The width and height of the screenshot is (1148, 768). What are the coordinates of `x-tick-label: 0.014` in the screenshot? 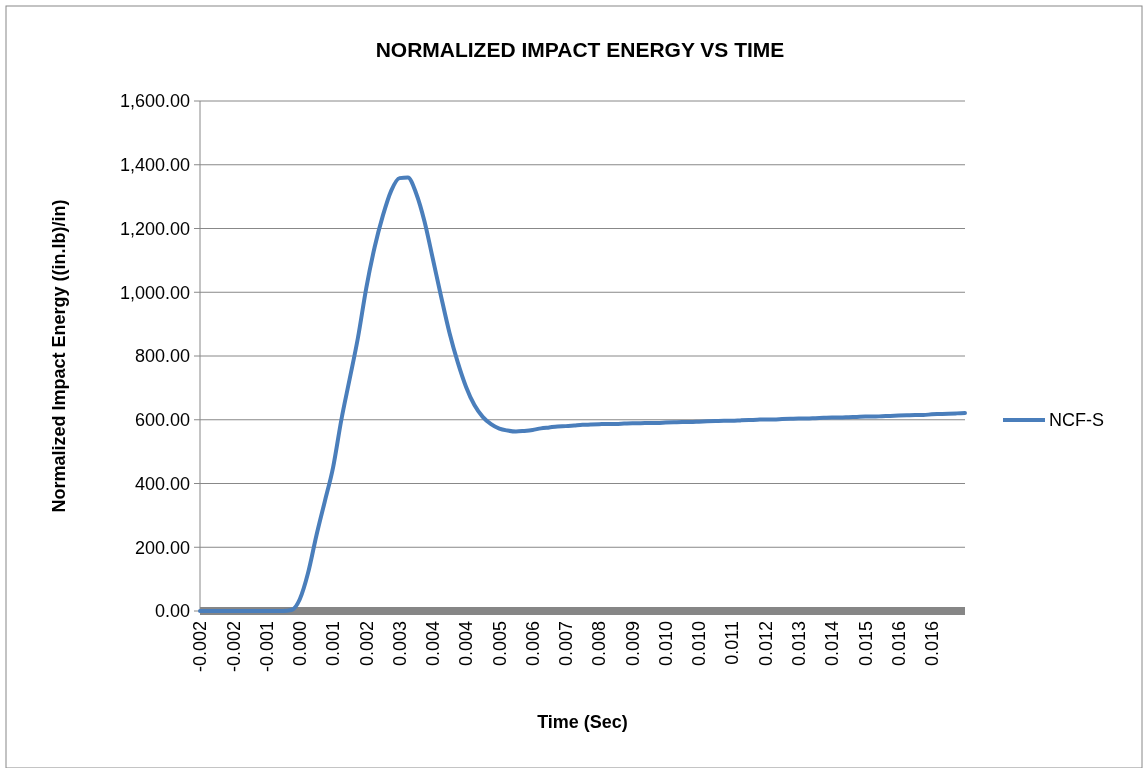 It's located at (832, 644).